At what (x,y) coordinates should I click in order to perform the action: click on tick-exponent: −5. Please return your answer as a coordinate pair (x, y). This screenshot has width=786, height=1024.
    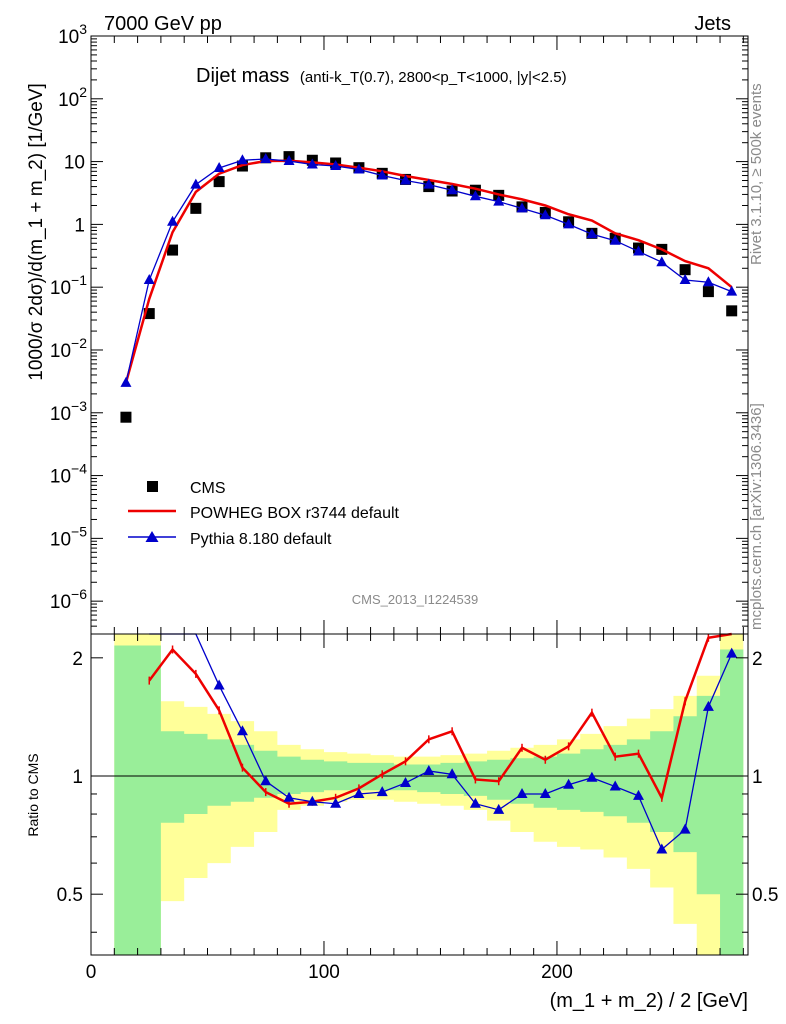
    Looking at the image, I should click on (79, 531).